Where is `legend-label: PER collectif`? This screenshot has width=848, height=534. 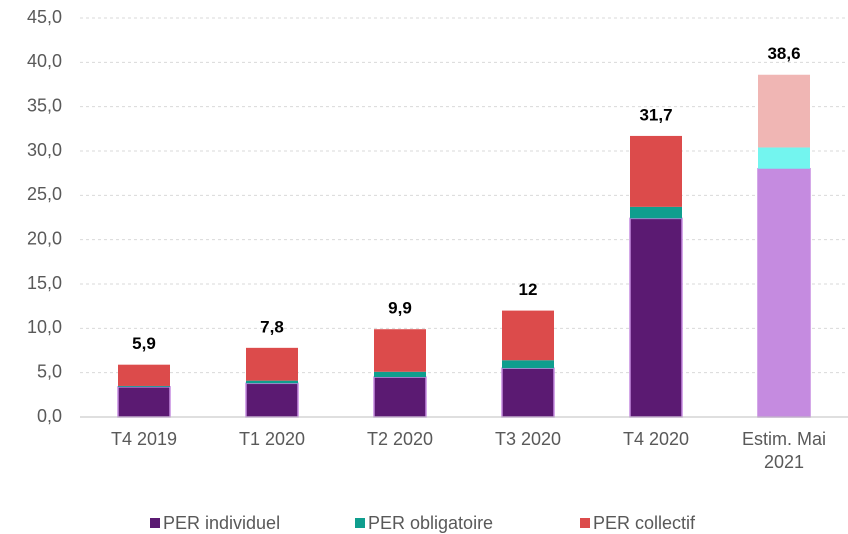
legend-label: PER collectif is located at coordinates (644, 523).